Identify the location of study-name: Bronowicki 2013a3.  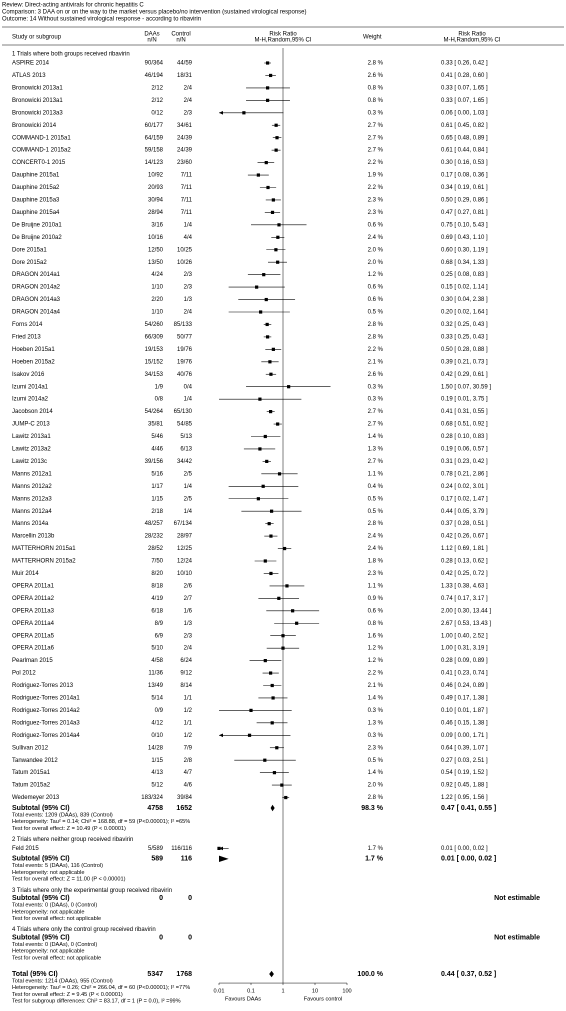
(37, 113).